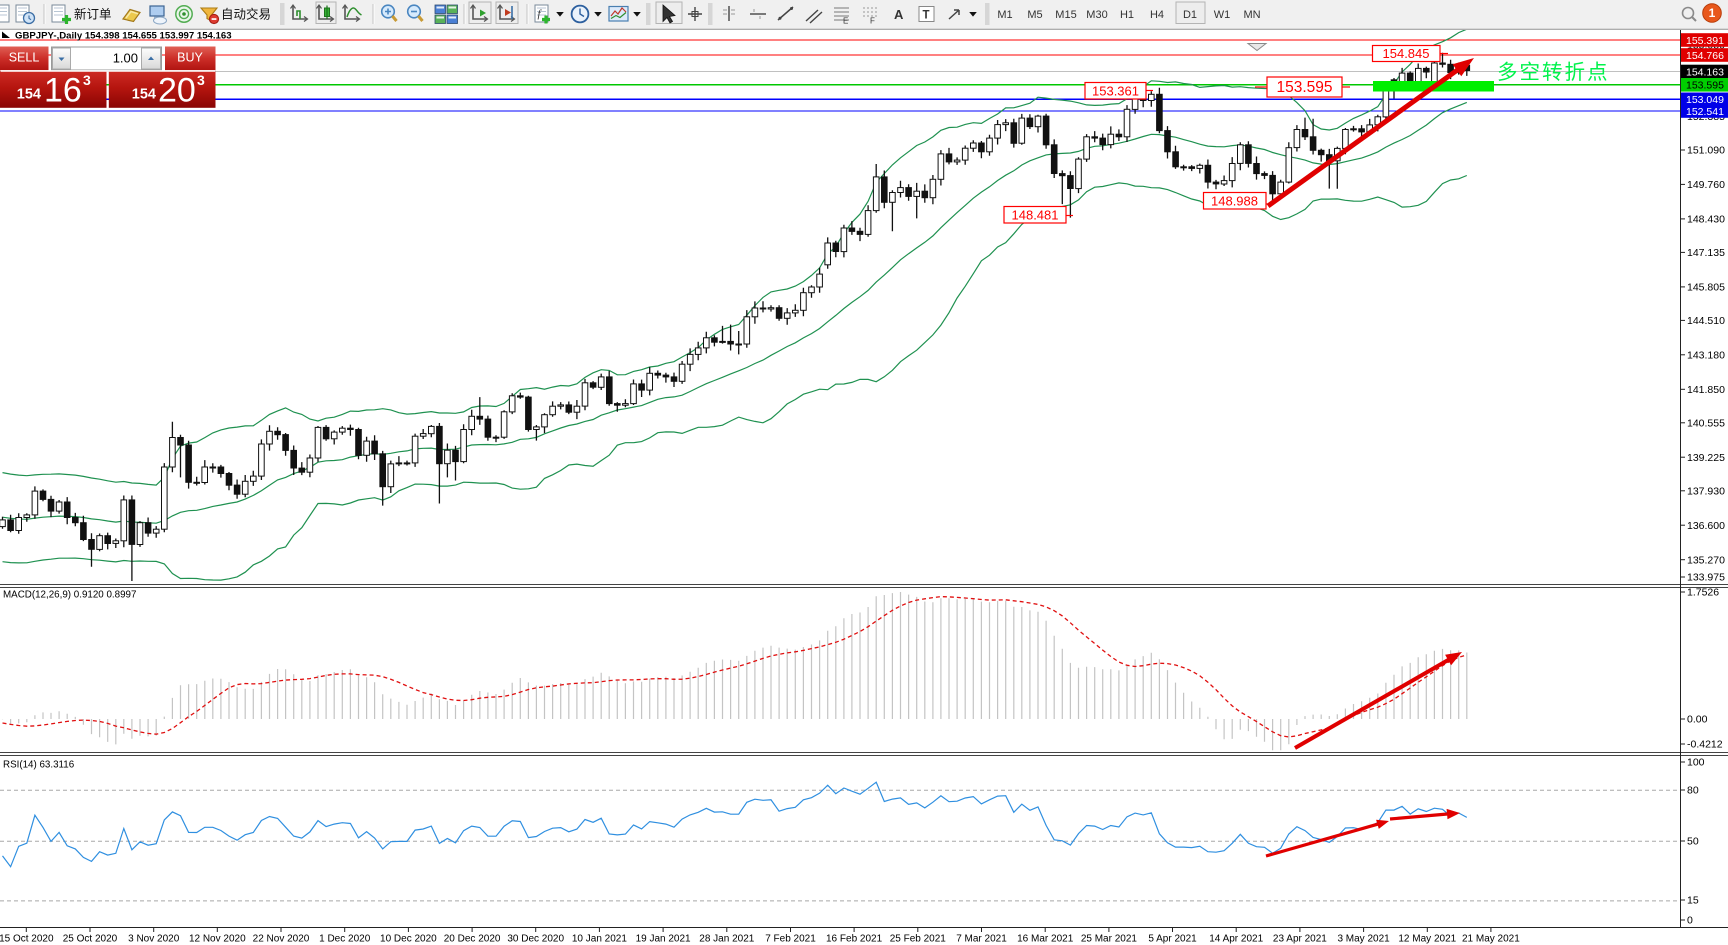 The width and height of the screenshot is (1728, 945). I want to click on svg-text: 154.845, so click(1406, 53).